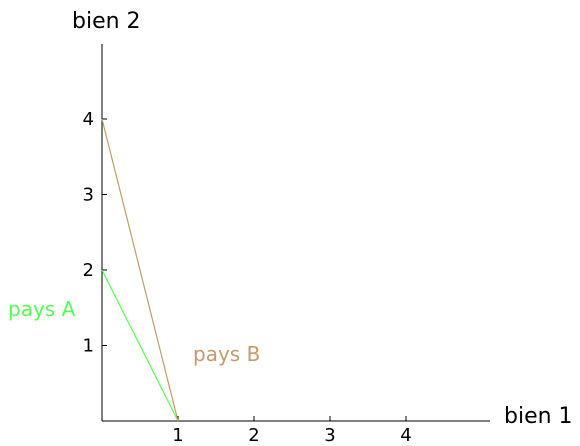  Describe the element at coordinates (226, 354) in the screenshot. I see `series-label-pays-b: pays B` at that location.